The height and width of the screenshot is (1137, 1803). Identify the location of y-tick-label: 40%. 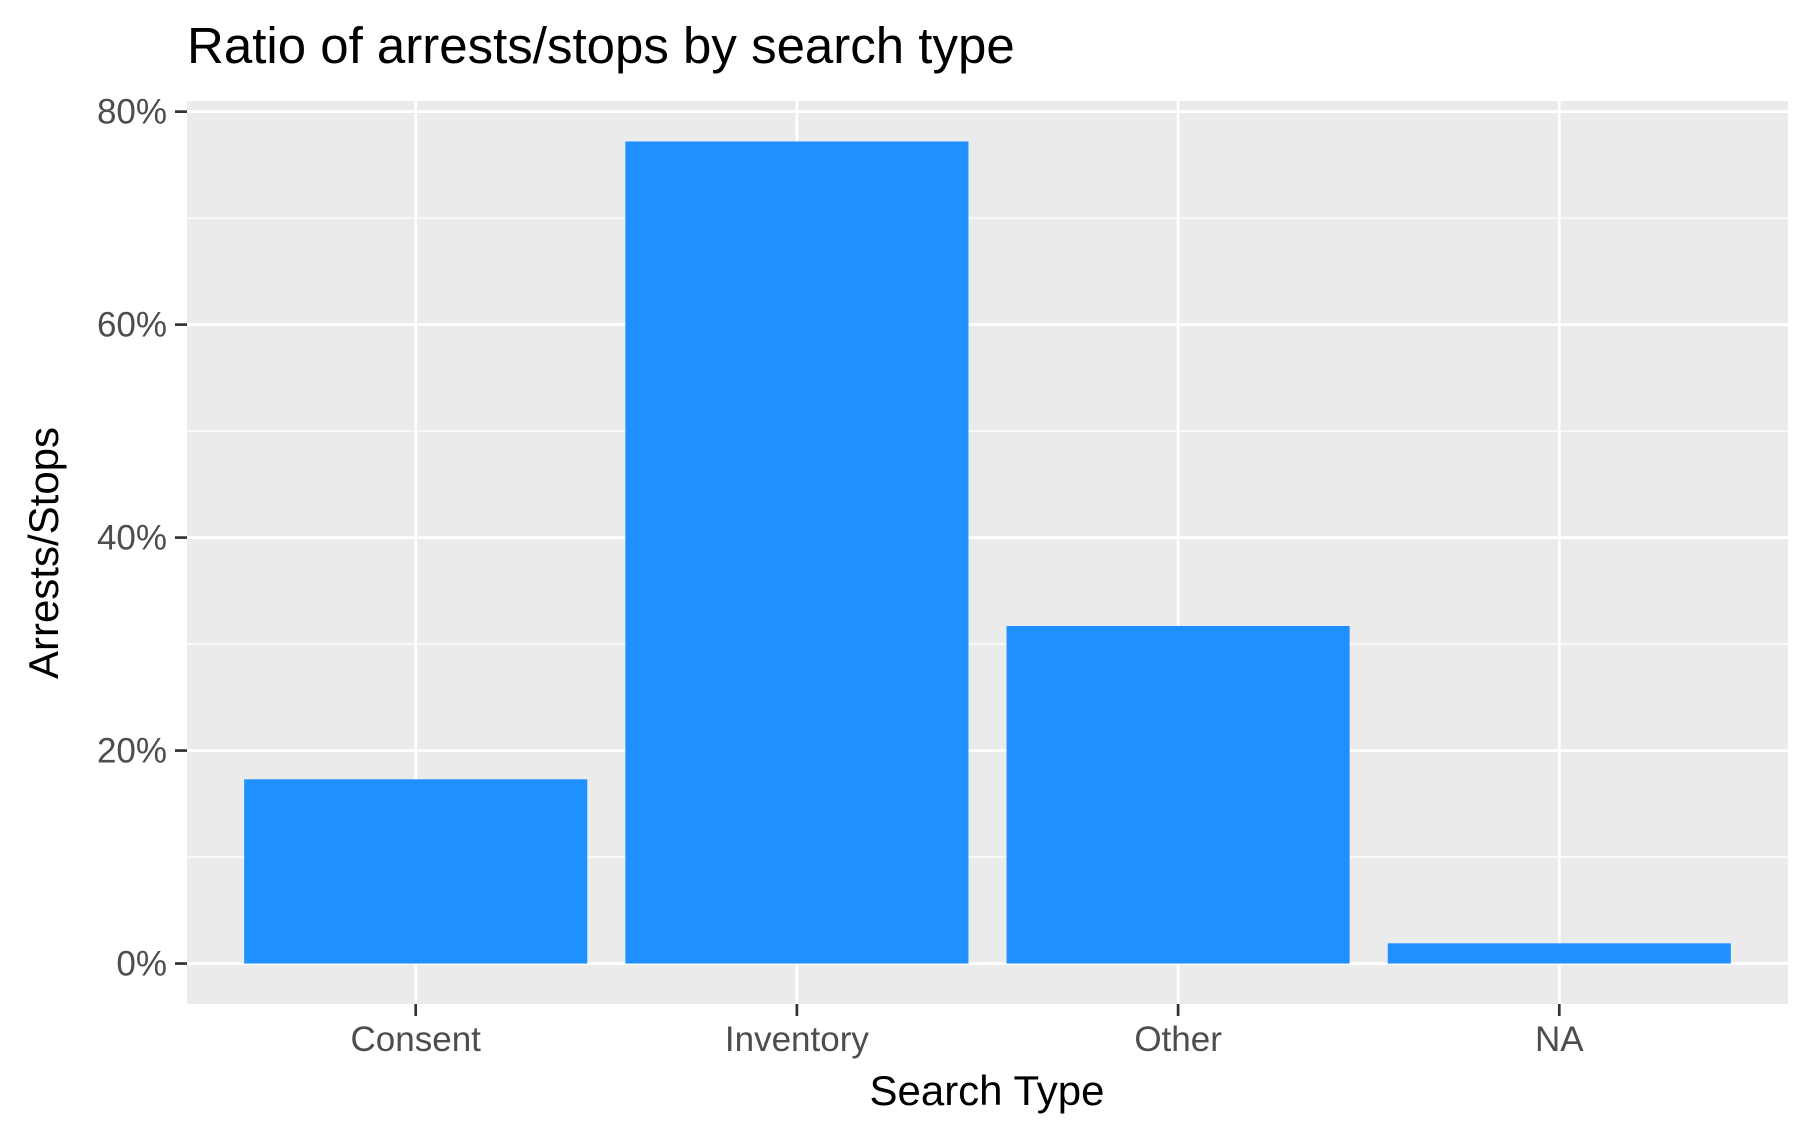
(132, 538).